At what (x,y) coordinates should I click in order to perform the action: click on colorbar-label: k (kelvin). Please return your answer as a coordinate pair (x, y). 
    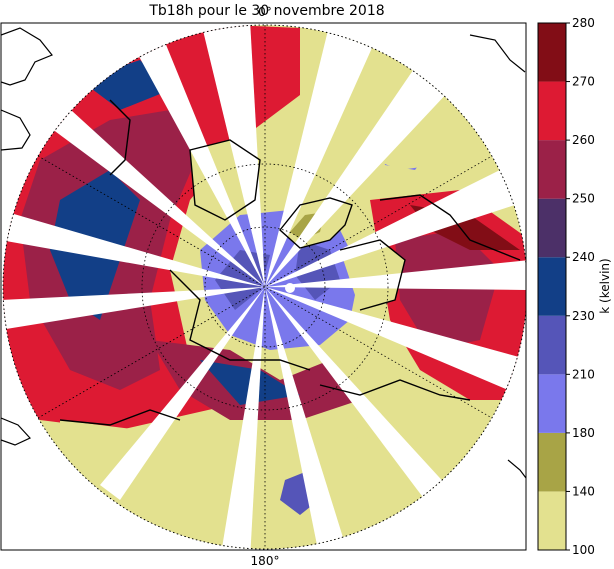
    Looking at the image, I should click on (605, 285).